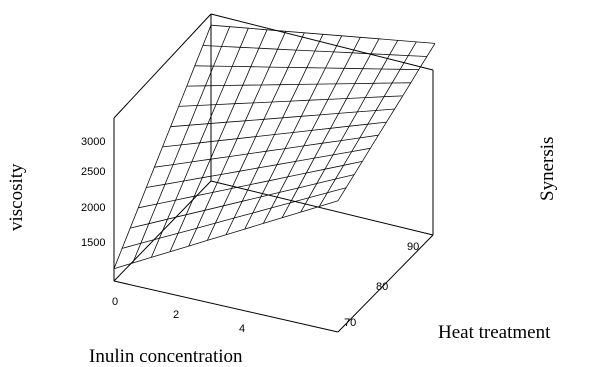  What do you see at coordinates (16, 197) in the screenshot?
I see `z-axis-label: viscosity` at bounding box center [16, 197].